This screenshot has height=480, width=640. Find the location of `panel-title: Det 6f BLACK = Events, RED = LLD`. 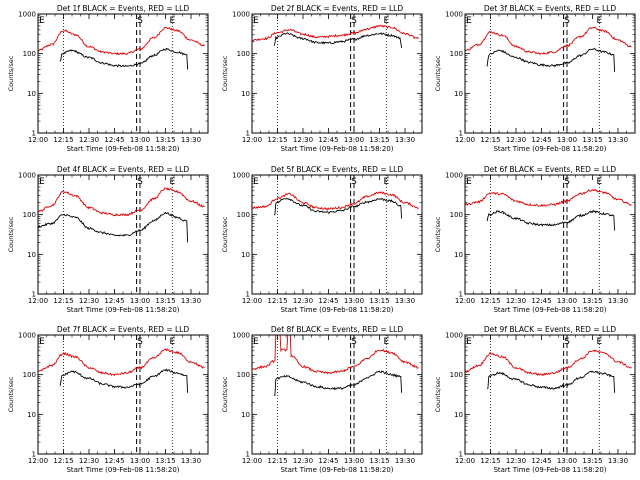

panel-title: Det 6f BLACK = Events, RED = LLD is located at coordinates (550, 169).